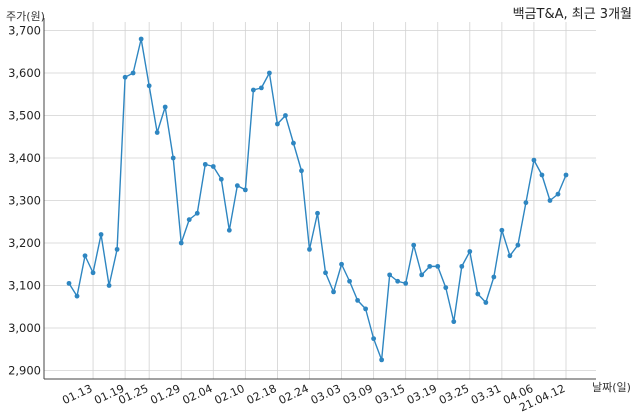 Image resolution: width=640 pixels, height=419 pixels. Describe the element at coordinates (198, 394) in the screenshot. I see `x-tick-label: 02.04` at that location.